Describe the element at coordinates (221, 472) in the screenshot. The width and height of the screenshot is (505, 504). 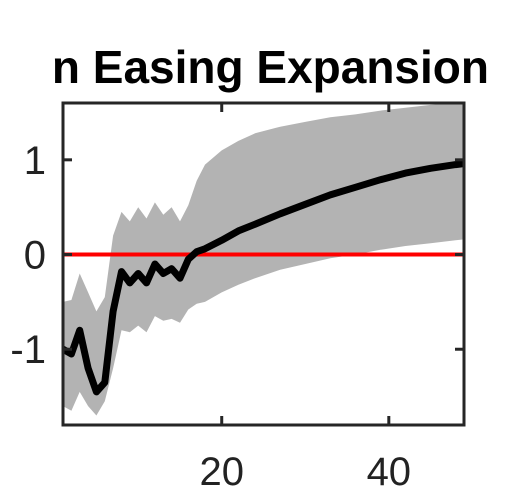
I see `x-tick-label: 20` at that location.